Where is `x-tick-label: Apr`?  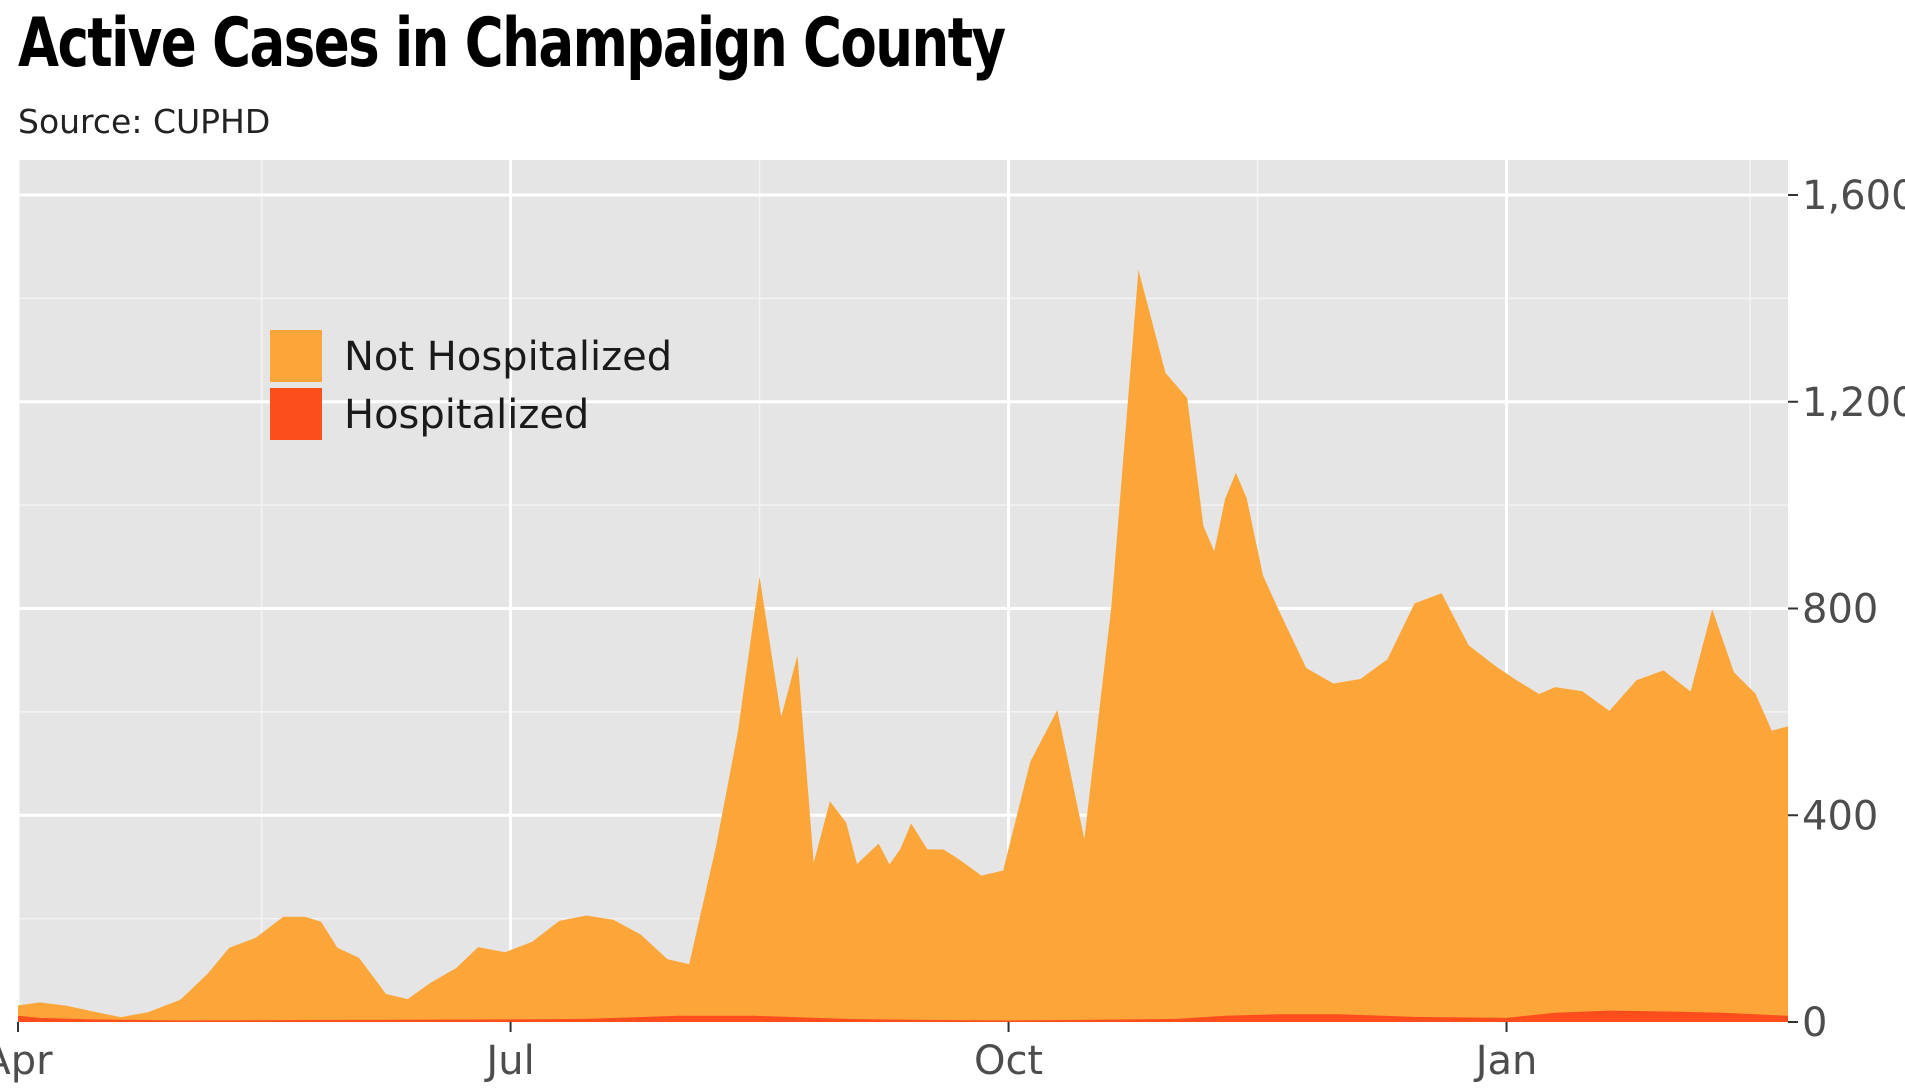 x-tick-label: Apr is located at coordinates (26, 1061).